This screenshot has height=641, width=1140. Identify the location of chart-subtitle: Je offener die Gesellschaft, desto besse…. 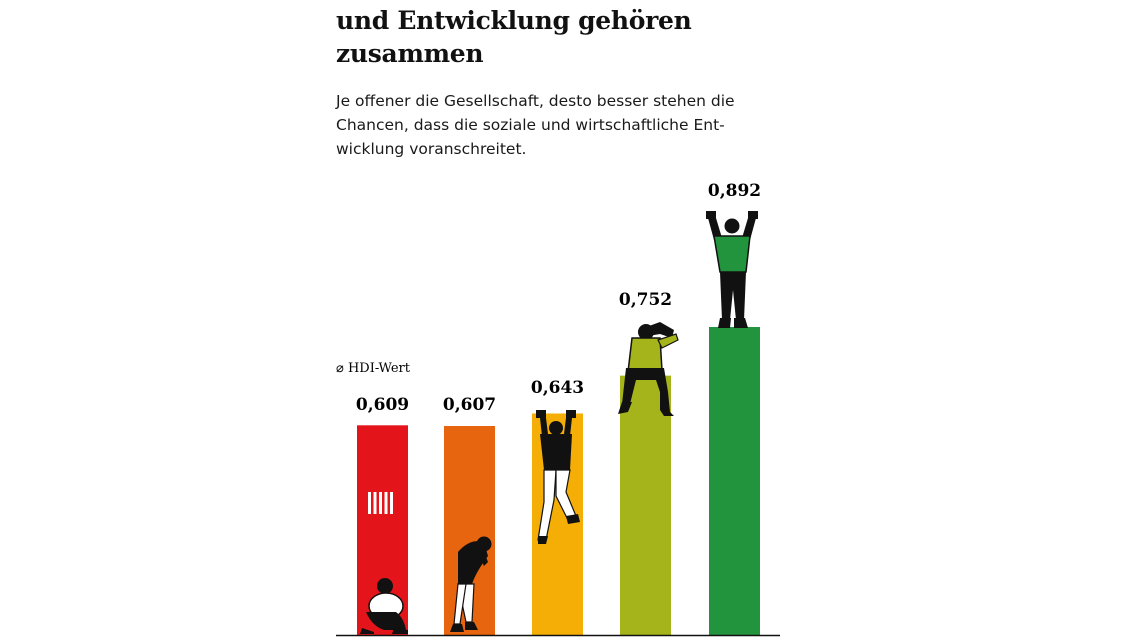
(556, 125).